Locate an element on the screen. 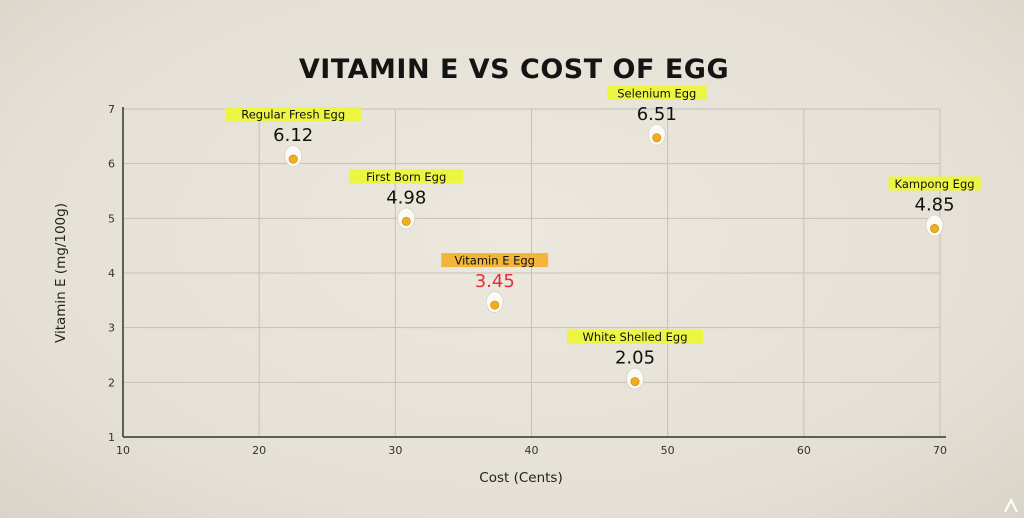  x-tick-label: 70 is located at coordinates (940, 450).